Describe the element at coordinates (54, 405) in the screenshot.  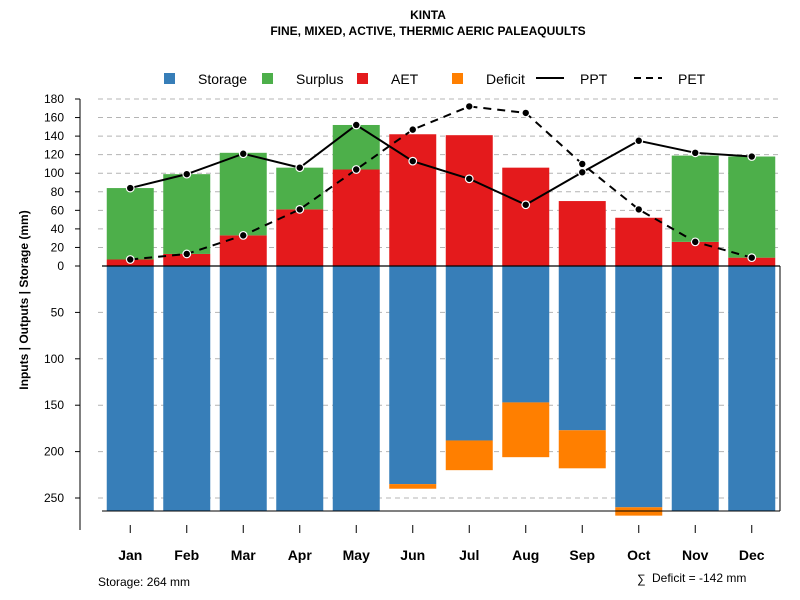
I see `y-tick-label: 150` at that location.